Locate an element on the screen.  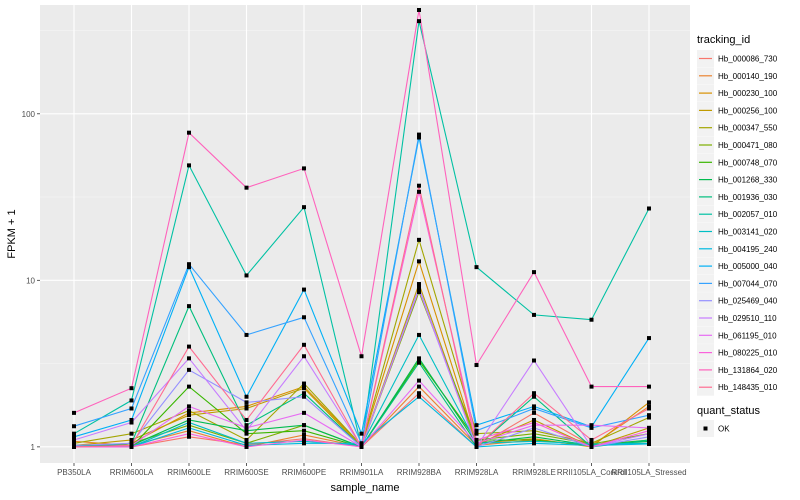
legend-label: Hb_007044_070 is located at coordinates (748, 283).